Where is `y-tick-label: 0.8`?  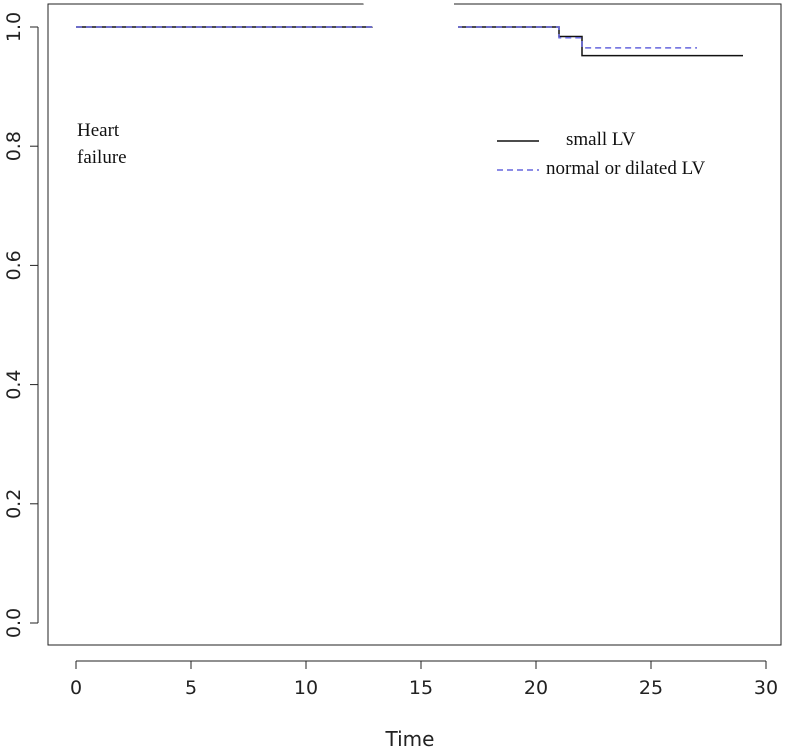
y-tick-label: 0.8 is located at coordinates (14, 146).